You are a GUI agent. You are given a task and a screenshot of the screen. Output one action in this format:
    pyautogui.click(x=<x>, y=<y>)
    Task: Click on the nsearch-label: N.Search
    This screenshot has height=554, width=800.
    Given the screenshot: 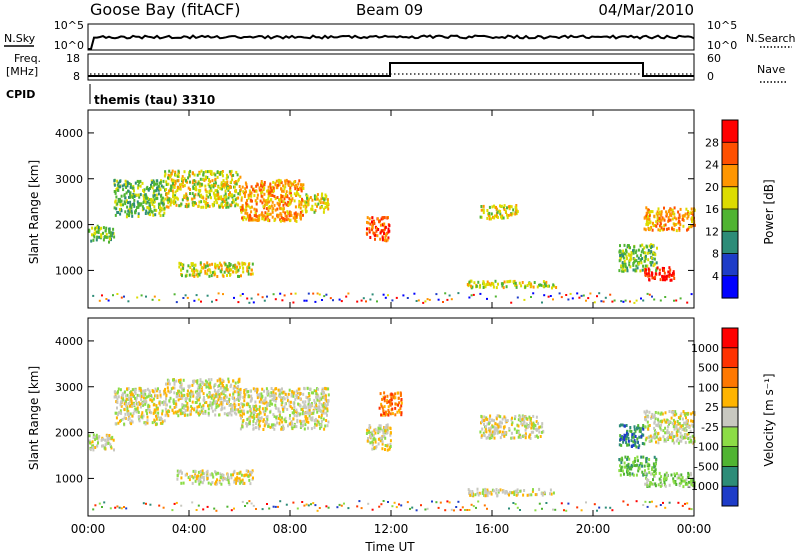 What is the action you would take?
    pyautogui.click(x=771, y=38)
    